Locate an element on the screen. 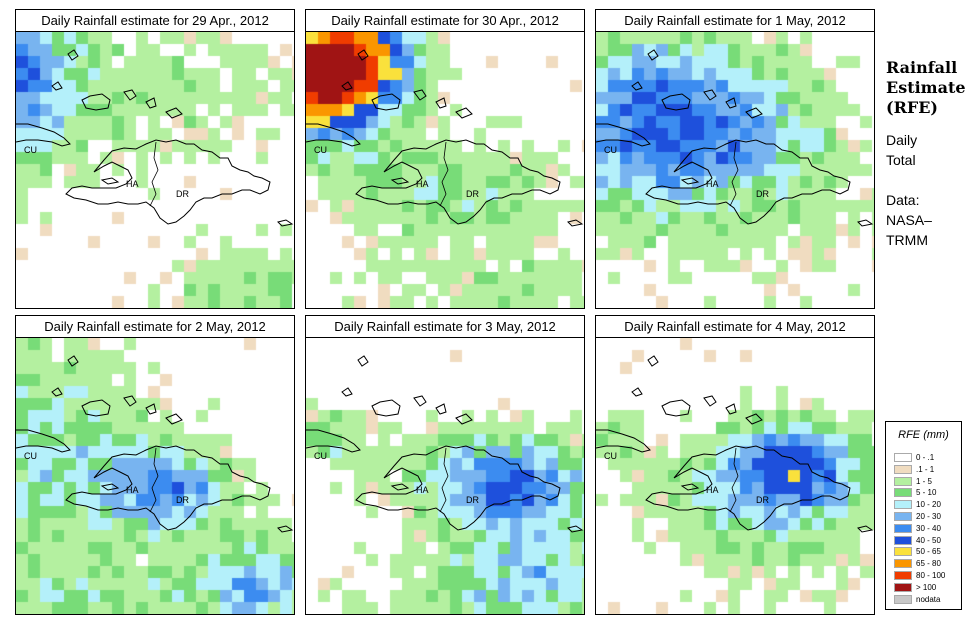 The image size is (971, 635). product-title-line: Estimate is located at coordinates (926, 87).